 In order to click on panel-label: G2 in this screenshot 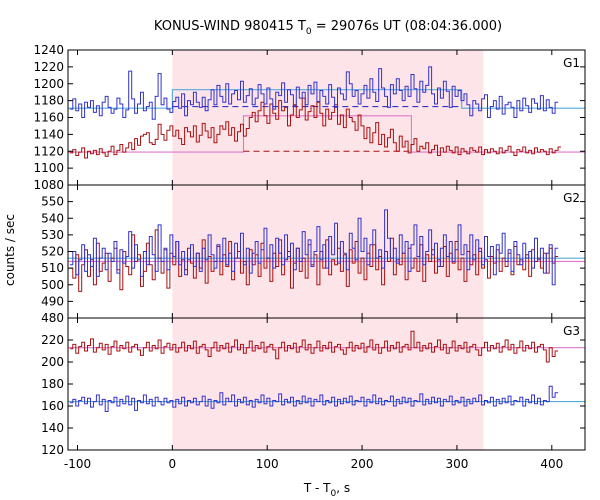, I will do `click(571, 198)`.